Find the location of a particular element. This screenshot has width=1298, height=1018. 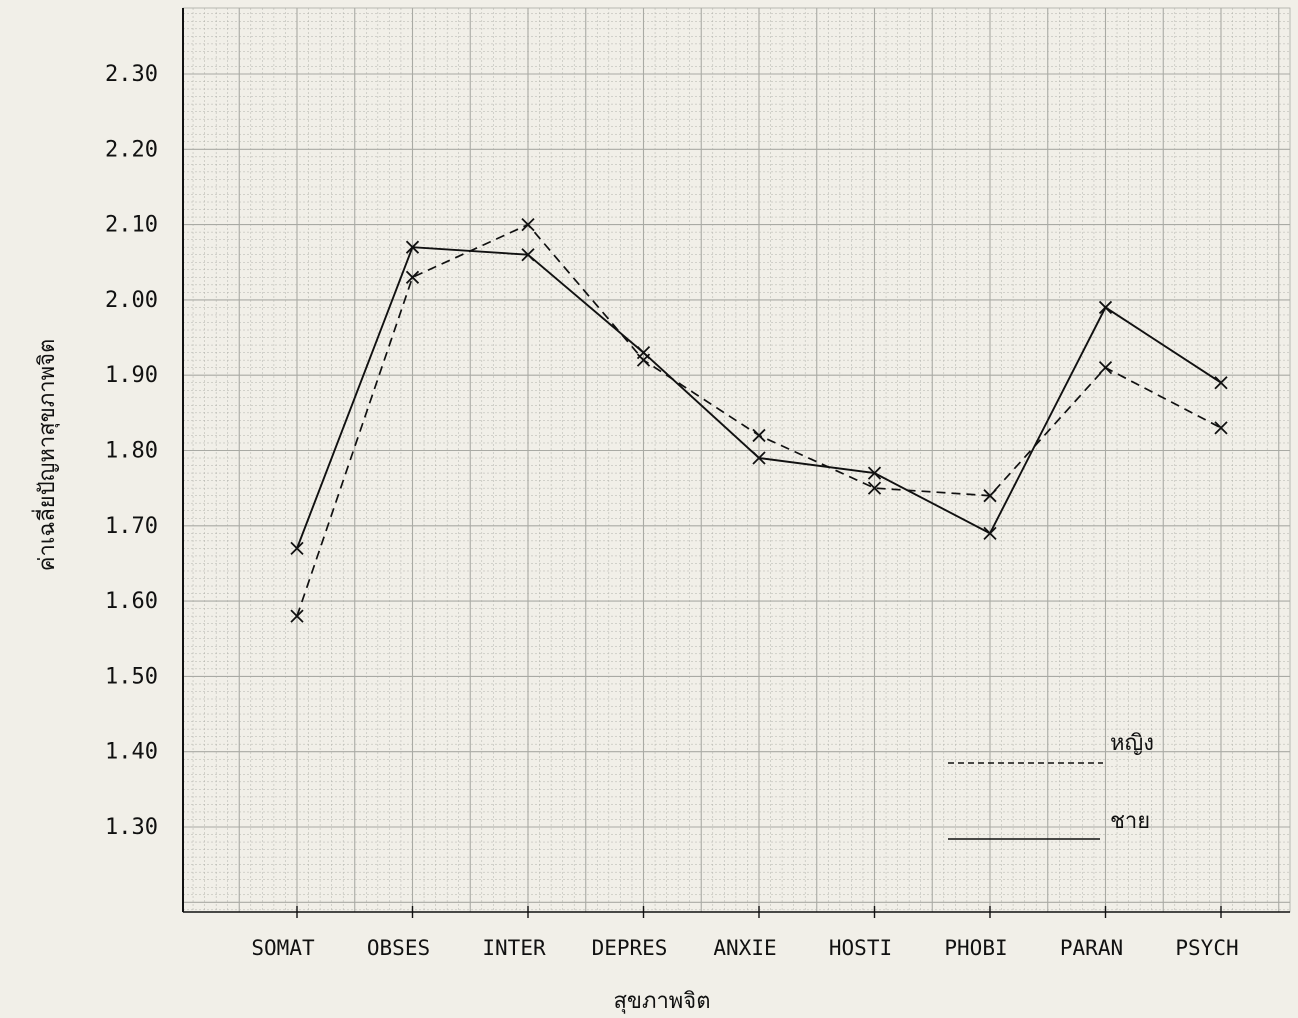

x-tick-label: ANXIE is located at coordinates (744, 948).